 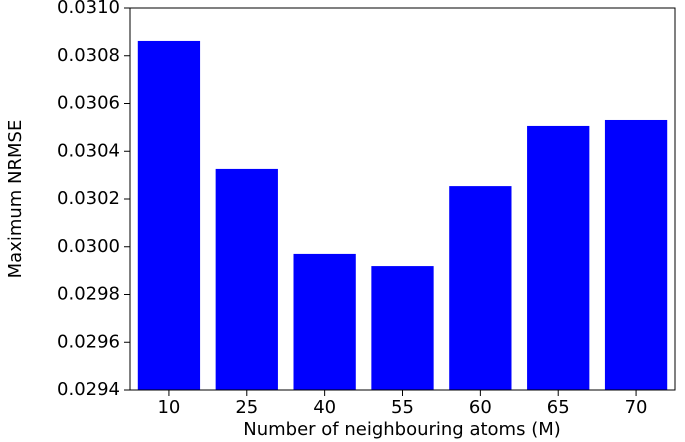 What do you see at coordinates (636, 407) in the screenshot?
I see `x-tick-label: 70` at bounding box center [636, 407].